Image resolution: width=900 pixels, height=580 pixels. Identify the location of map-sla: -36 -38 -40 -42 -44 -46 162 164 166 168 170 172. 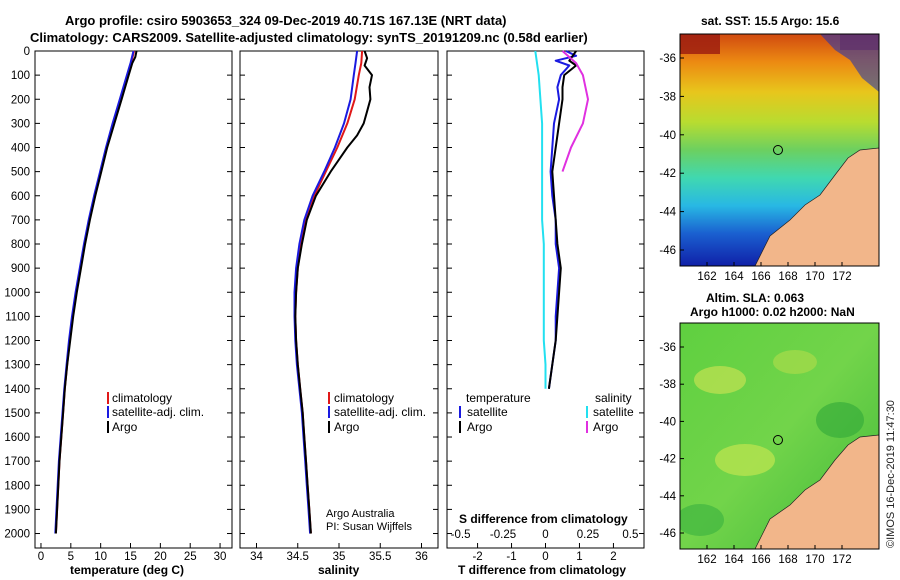
(769, 444).